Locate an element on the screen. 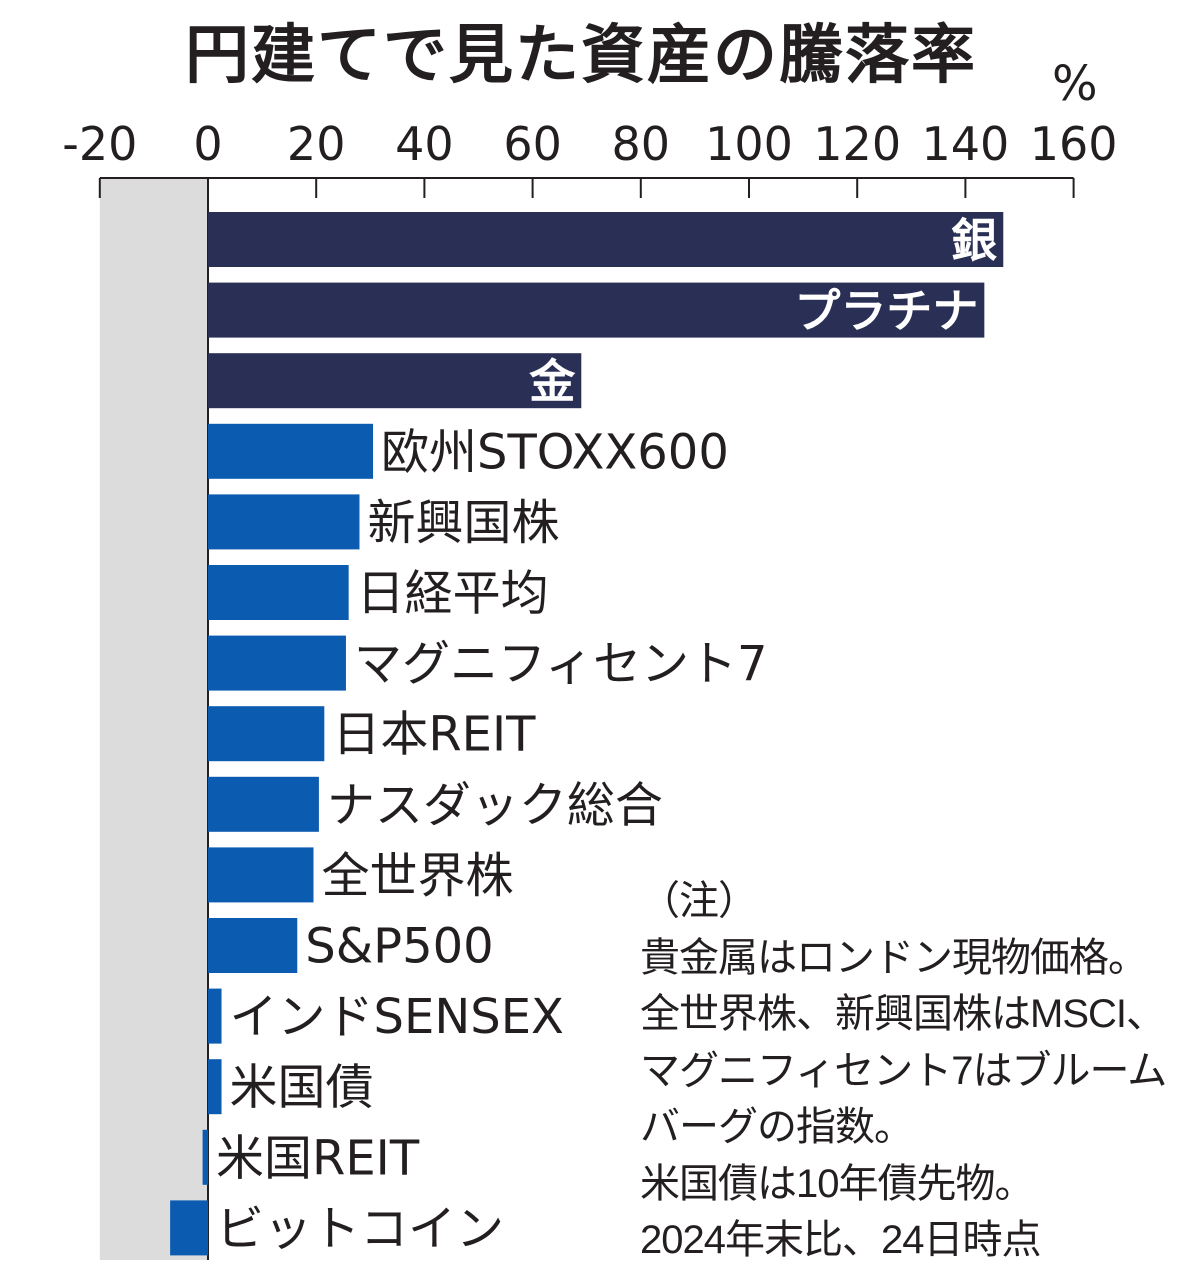 Image resolution: width=1179 pixels, height=1284 pixels. bar-label: 米国債 is located at coordinates (302, 1088).